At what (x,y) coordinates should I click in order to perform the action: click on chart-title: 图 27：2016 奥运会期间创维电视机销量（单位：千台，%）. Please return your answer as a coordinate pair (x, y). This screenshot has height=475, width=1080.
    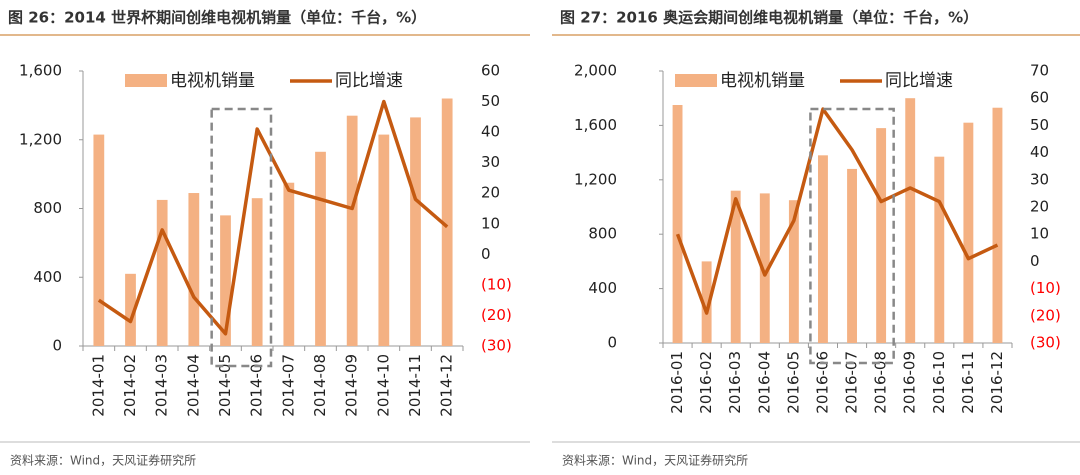
    Looking at the image, I should click on (769, 18).